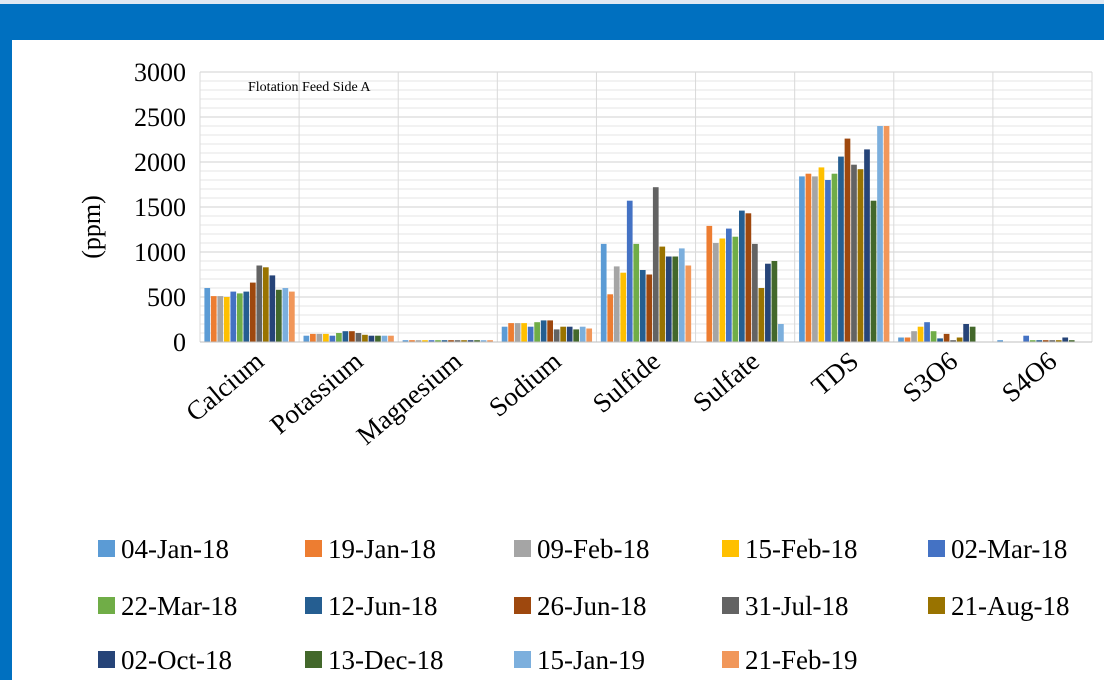 The height and width of the screenshot is (680, 1104). I want to click on window-frame-top, so click(552, 2).